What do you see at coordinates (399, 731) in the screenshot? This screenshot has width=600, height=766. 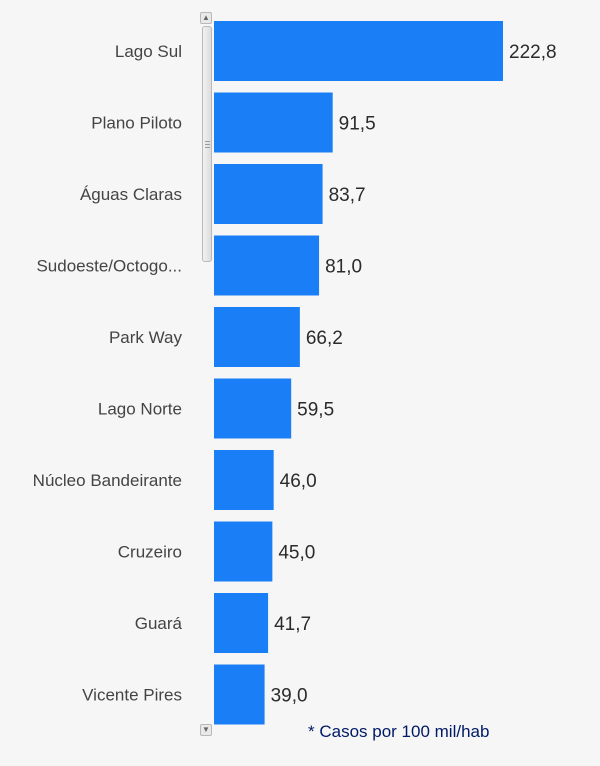 I see `footnote: * Casos por 100 mil/hab` at bounding box center [399, 731].